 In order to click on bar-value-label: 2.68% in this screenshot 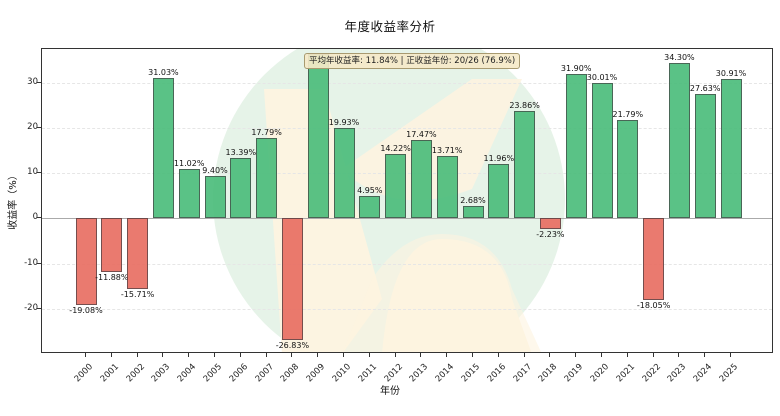, I will do `click(473, 201)`.